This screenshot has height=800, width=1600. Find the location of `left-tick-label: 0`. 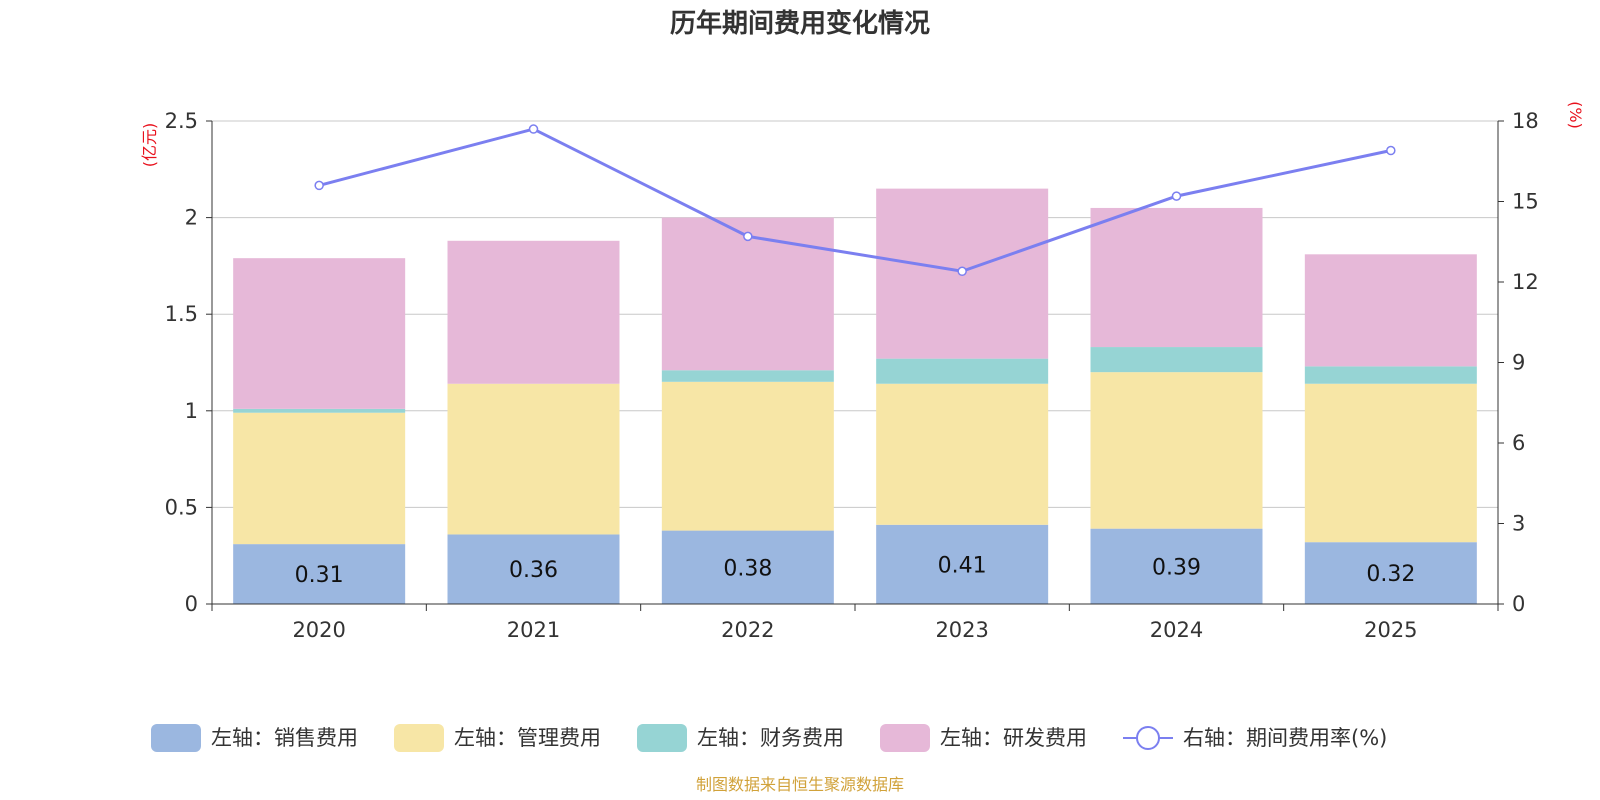

left-tick-label: 0 is located at coordinates (191, 604).